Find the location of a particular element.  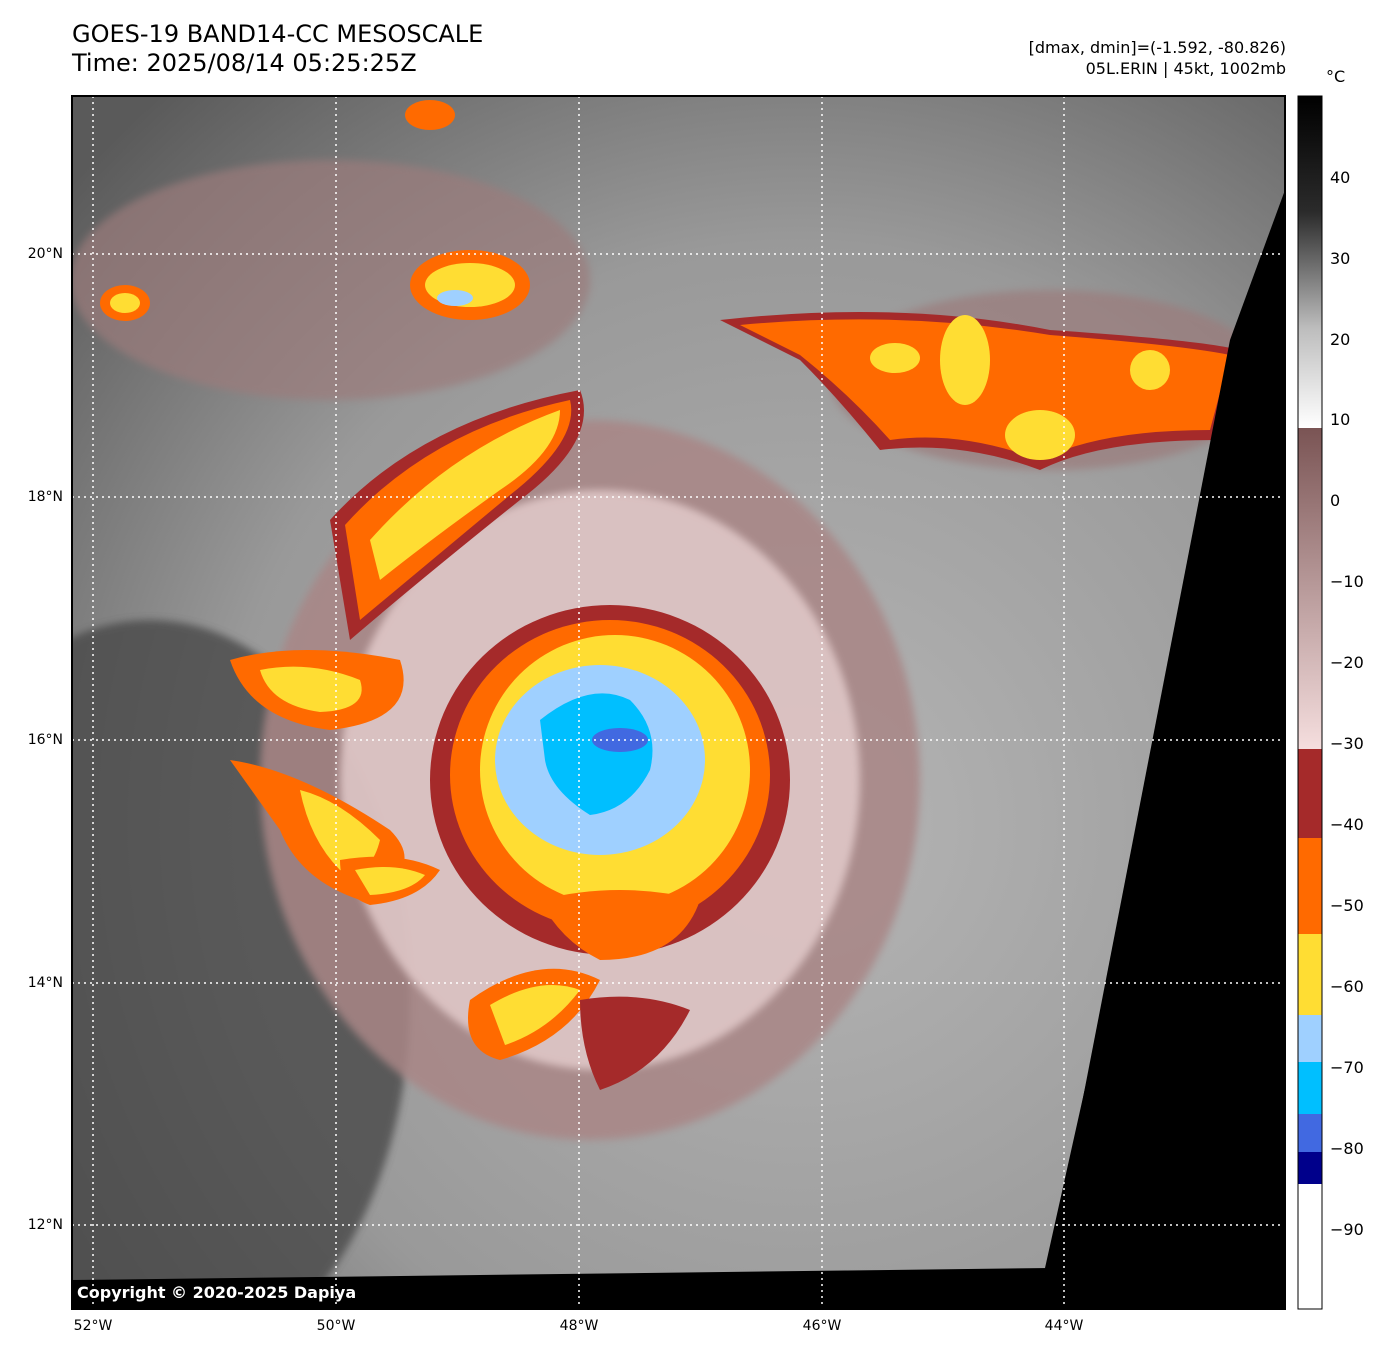

info-dmax-dmin: [dmax, dmin]=(-1.592, -80.826) is located at coordinates (1157, 47).